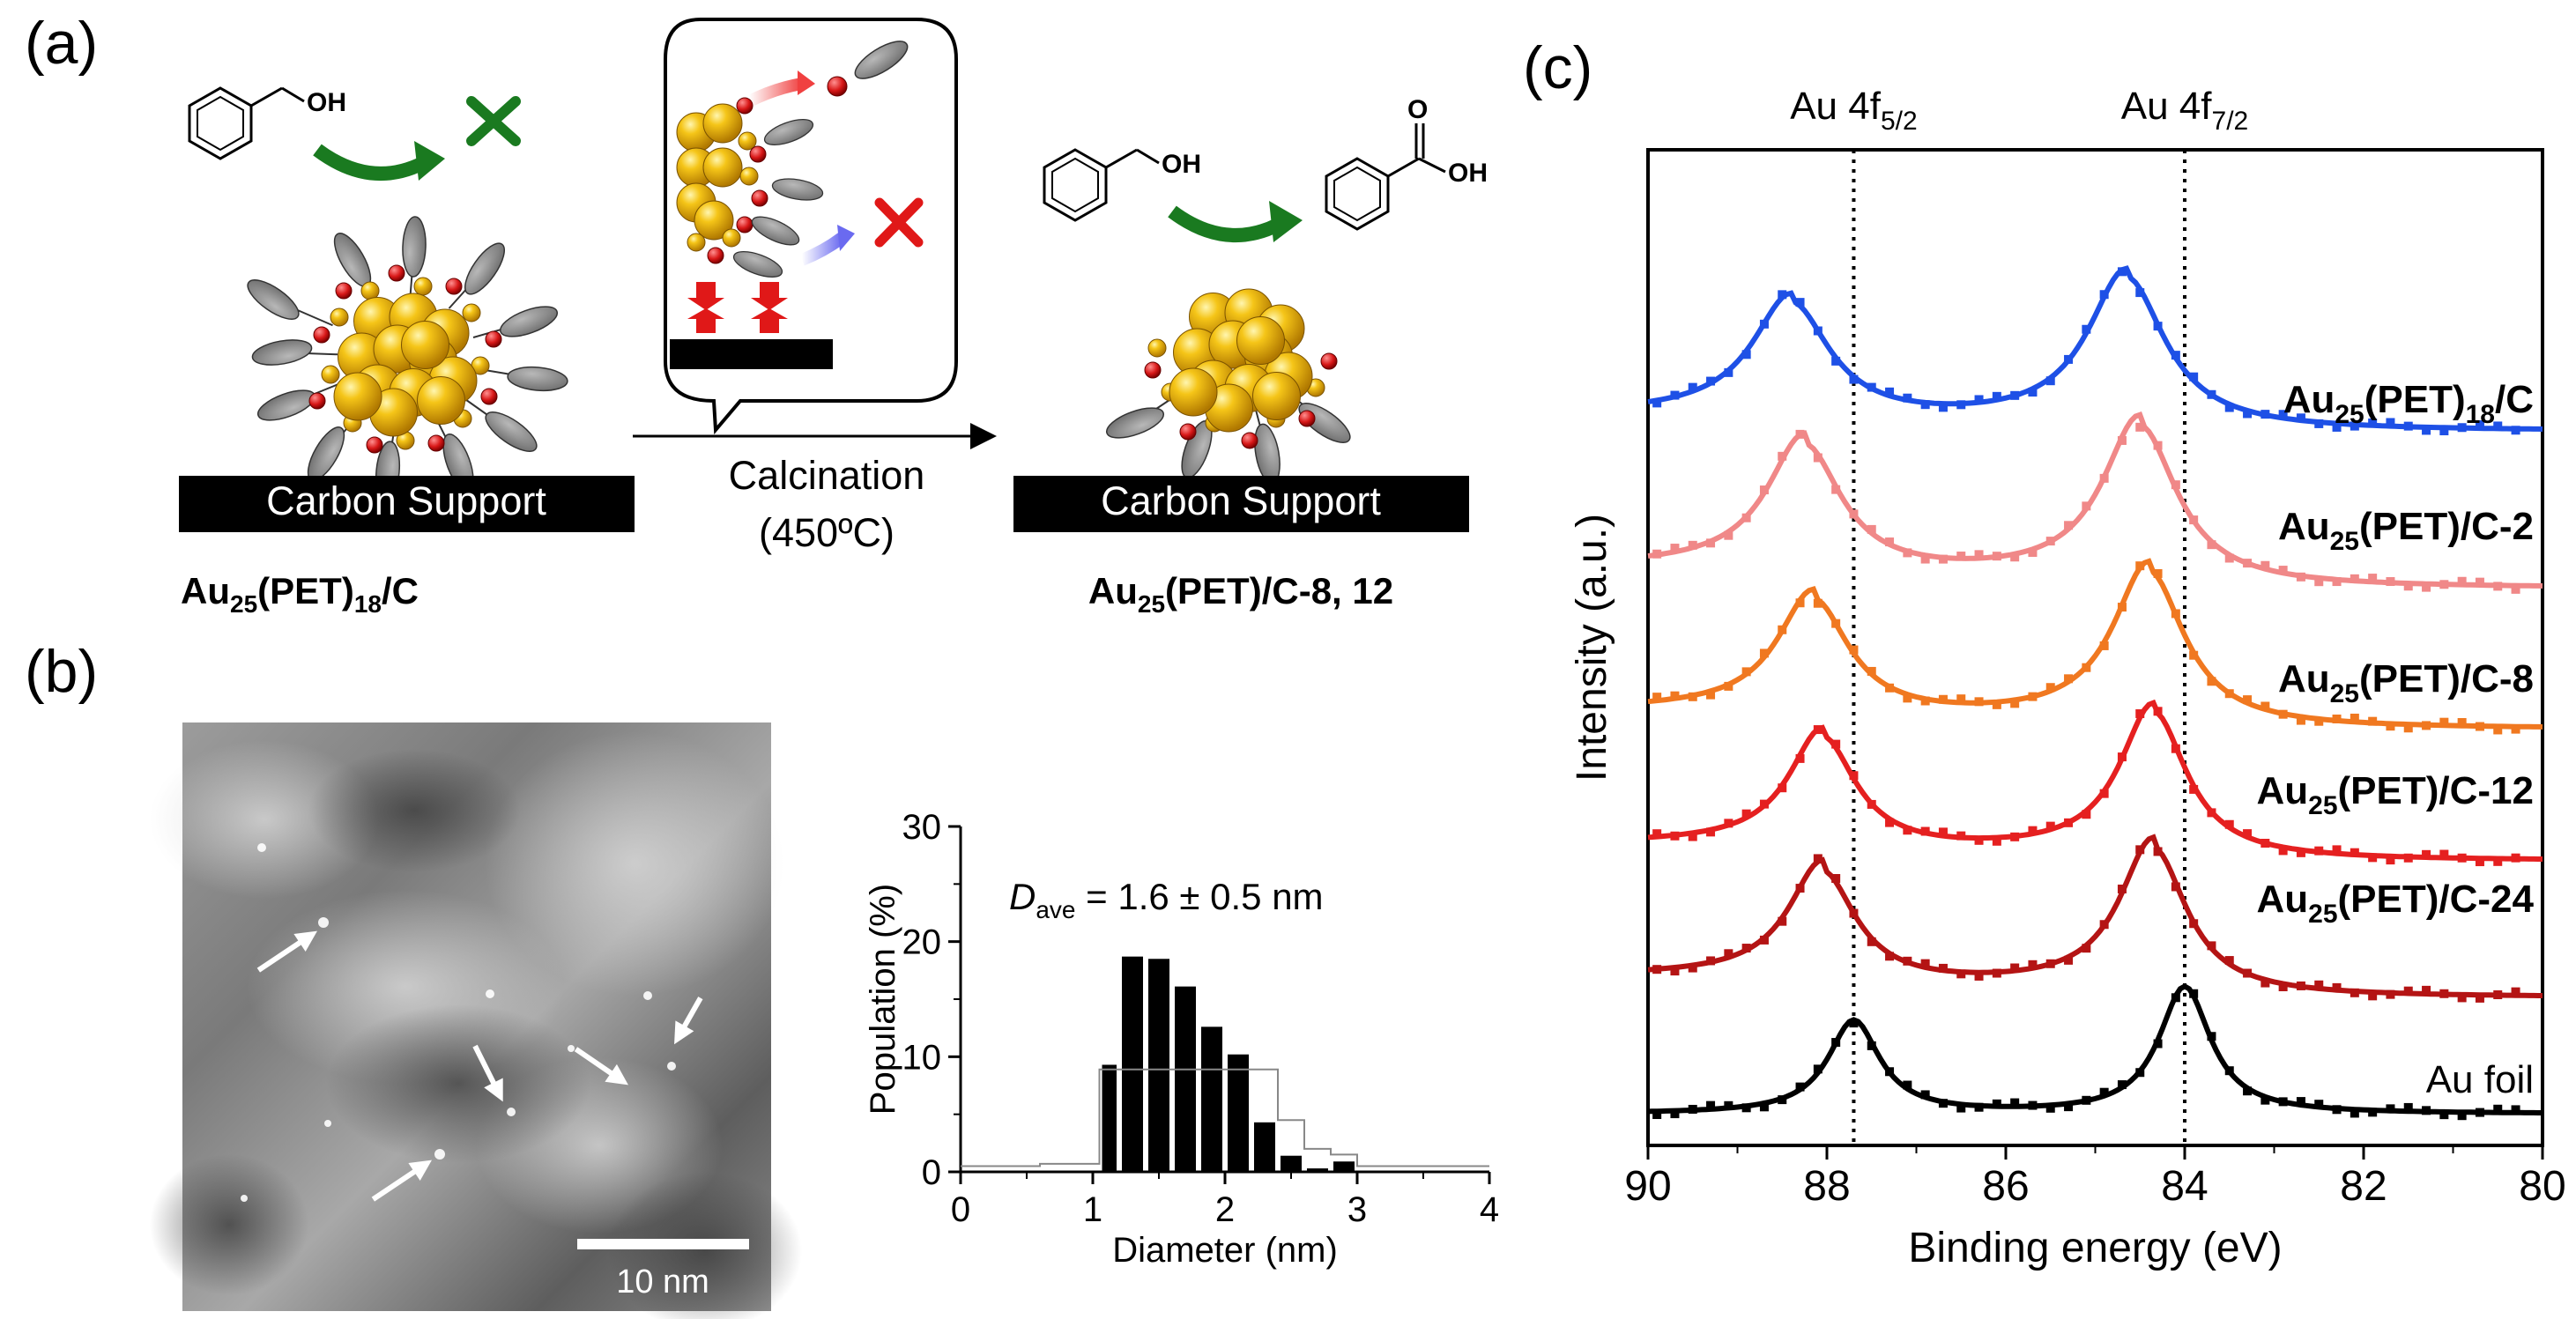 Image resolution: width=2576 pixels, height=1319 pixels. I want to click on stem-particles, so click(458, 1022).